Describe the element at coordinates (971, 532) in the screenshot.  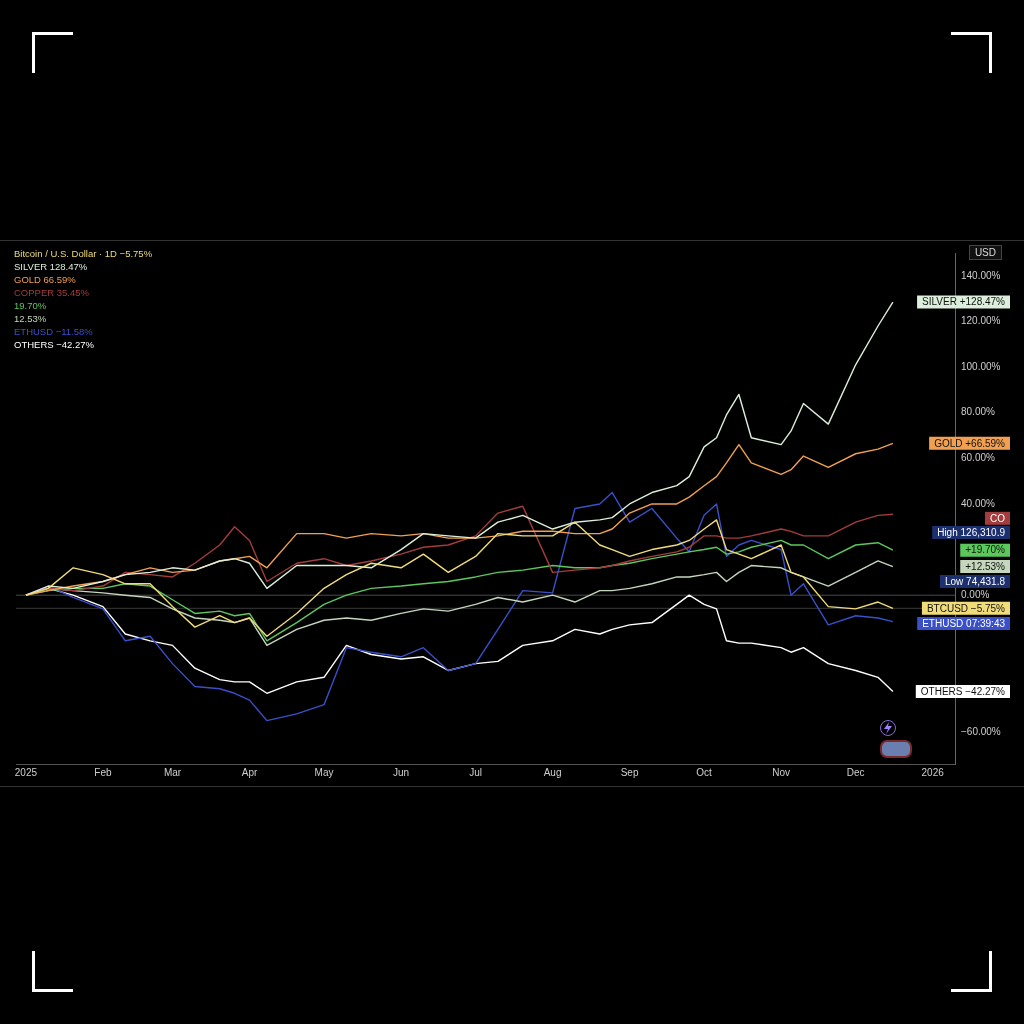
I see `annotation: High 126,310.9` at that location.